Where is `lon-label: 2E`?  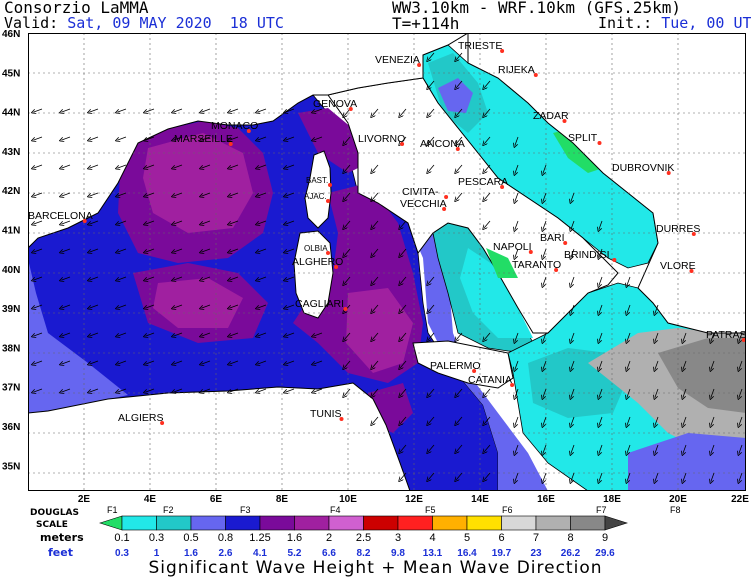
lon-label: 2E is located at coordinates (84, 499).